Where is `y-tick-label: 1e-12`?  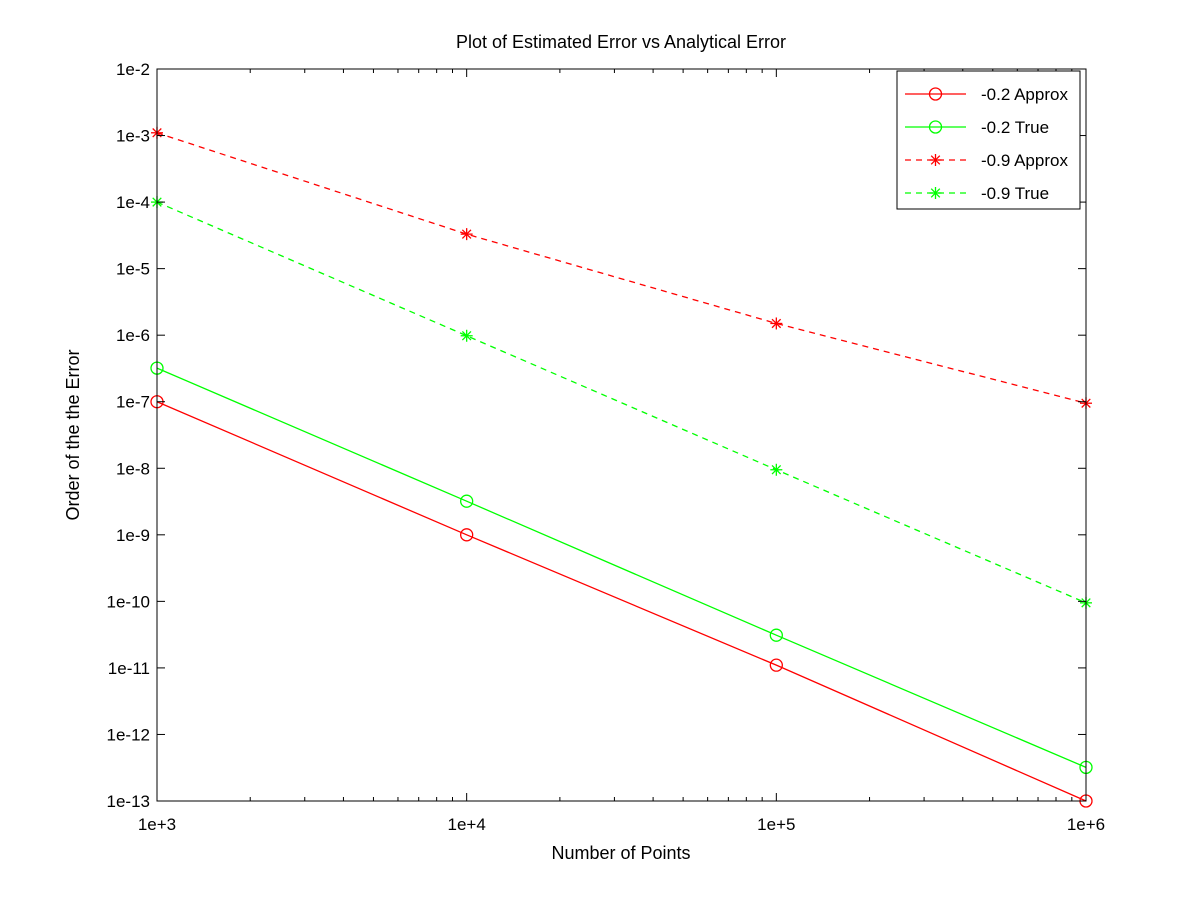 y-tick-label: 1e-12 is located at coordinates (128, 734).